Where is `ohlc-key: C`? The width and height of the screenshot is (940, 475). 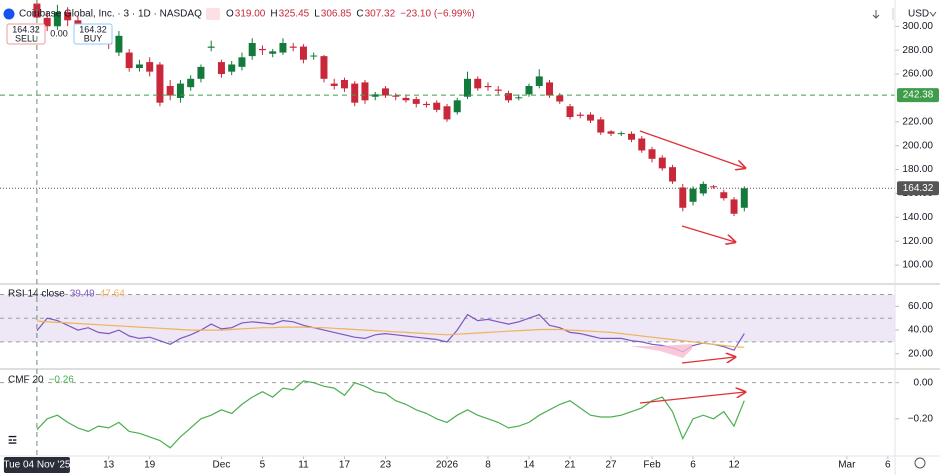
ohlc-key: C is located at coordinates (359, 14).